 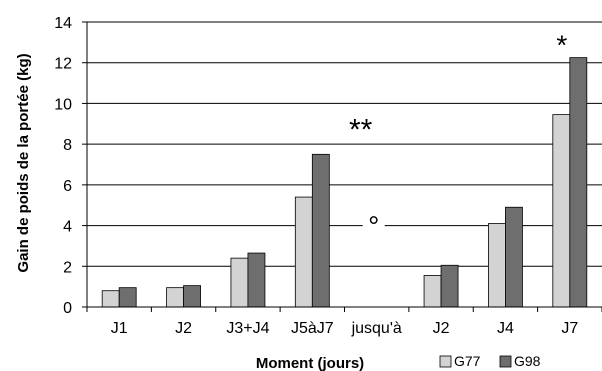 I want to click on y-tick-label: 12, so click(x=63, y=64).